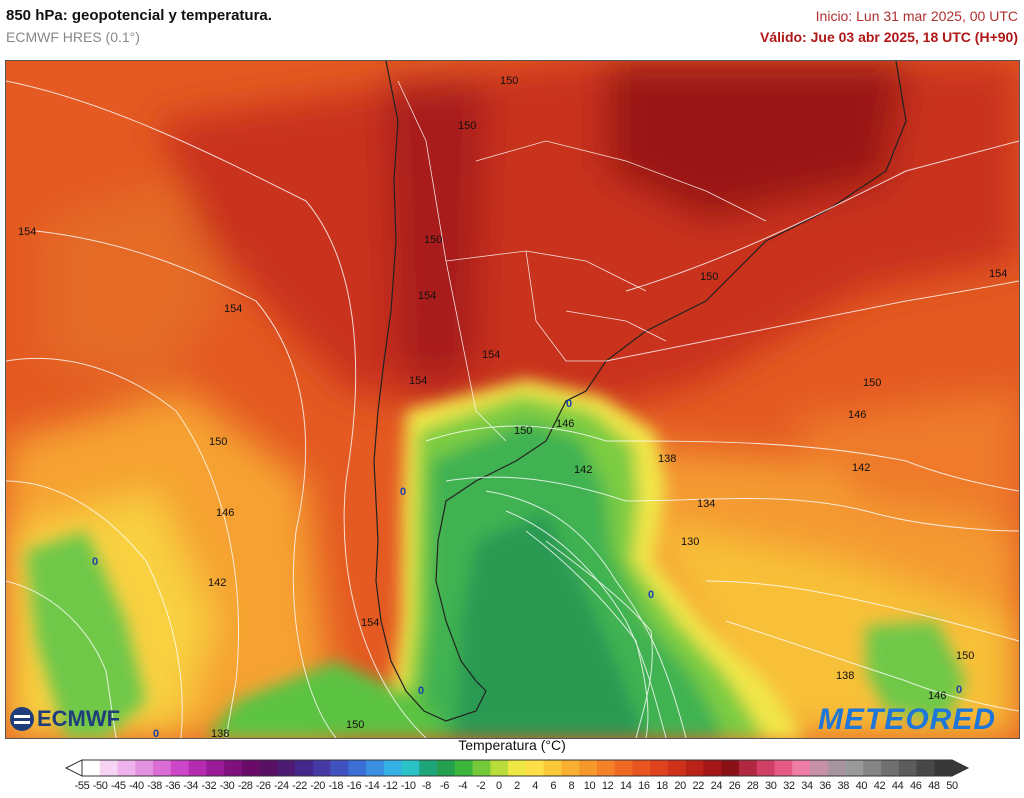 This screenshot has height=798, width=1024. Describe the element at coordinates (589, 786) in the screenshot. I see `legend-tick-label: 10` at that location.